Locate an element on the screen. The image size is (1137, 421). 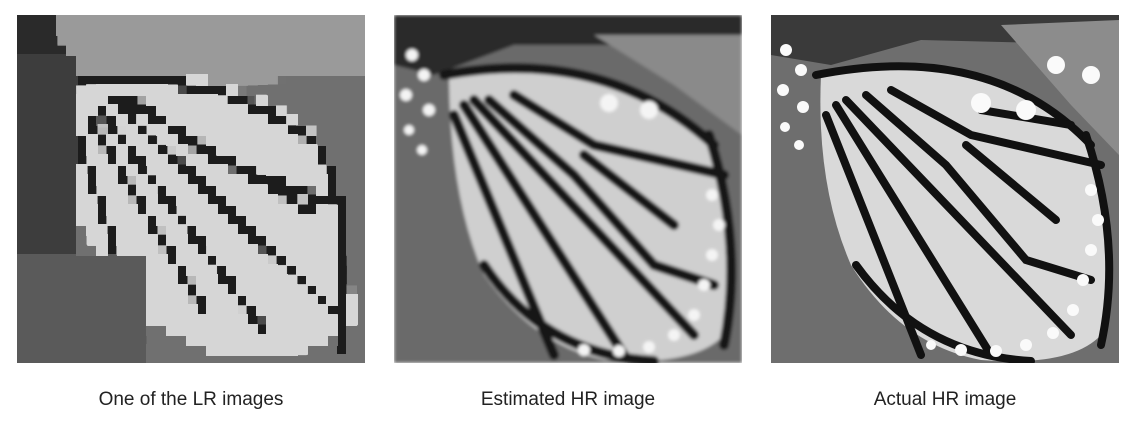
lr-image-caption: One of the LR images is located at coordinates (191, 399).